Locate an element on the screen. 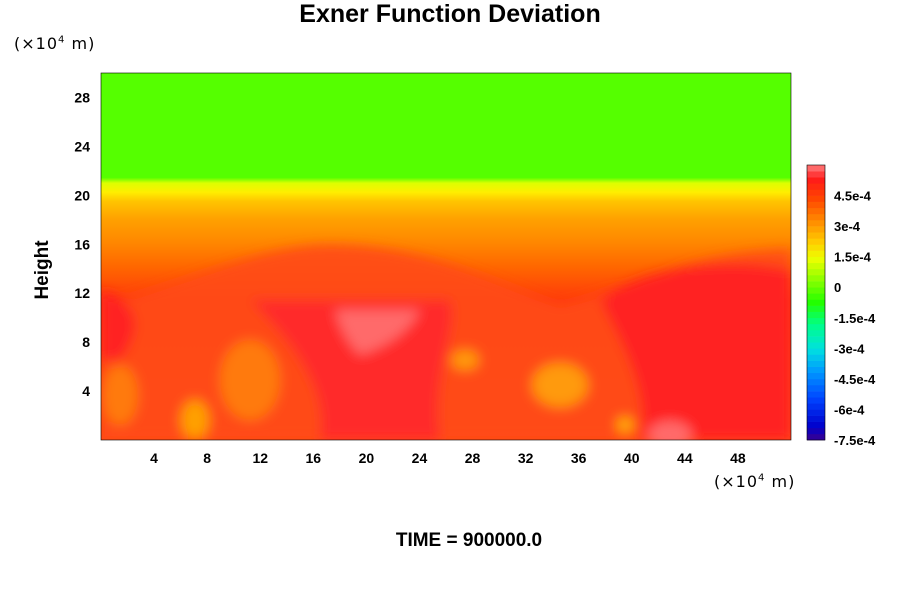 The width and height of the screenshot is (900, 600). x-tick-label: 40 is located at coordinates (632, 458).